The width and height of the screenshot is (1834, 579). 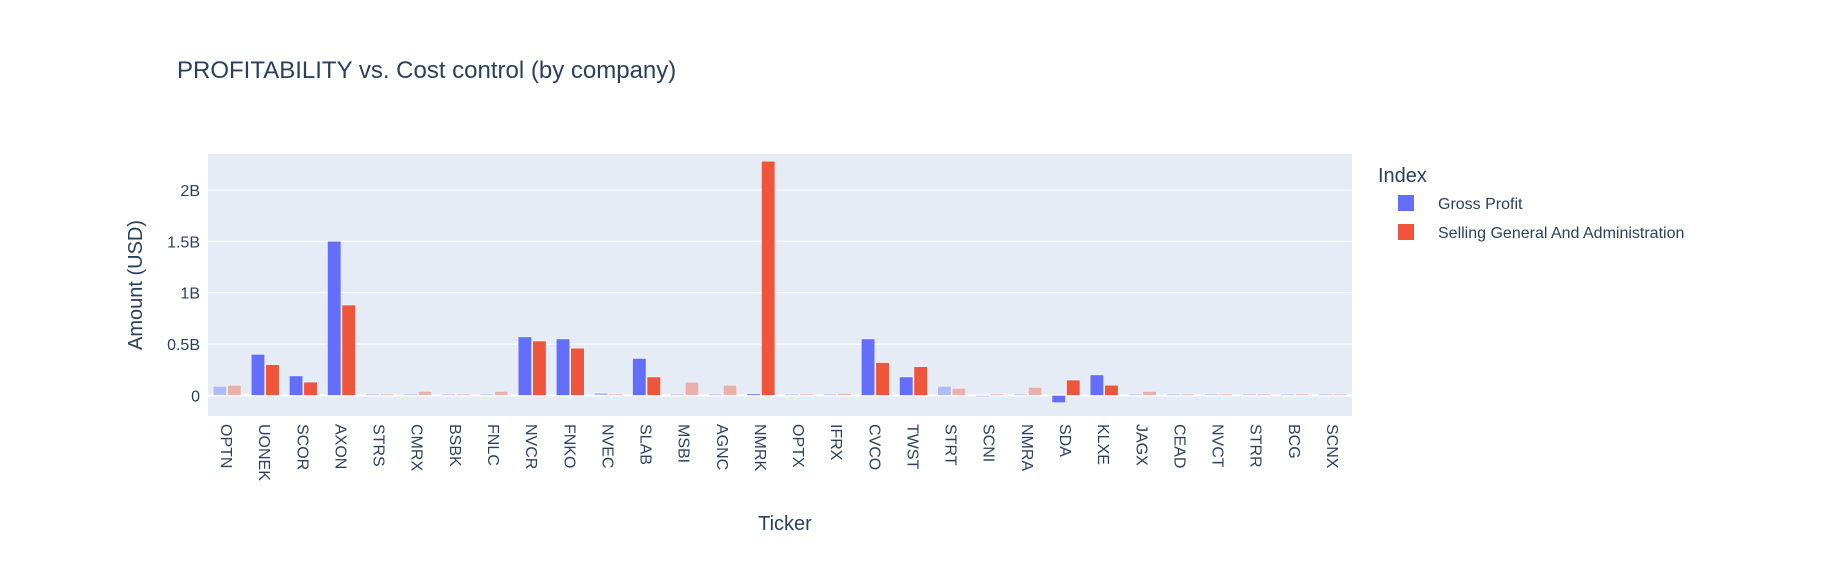 What do you see at coordinates (219, 390) in the screenshot?
I see `bar-optn-gross-profit` at bounding box center [219, 390].